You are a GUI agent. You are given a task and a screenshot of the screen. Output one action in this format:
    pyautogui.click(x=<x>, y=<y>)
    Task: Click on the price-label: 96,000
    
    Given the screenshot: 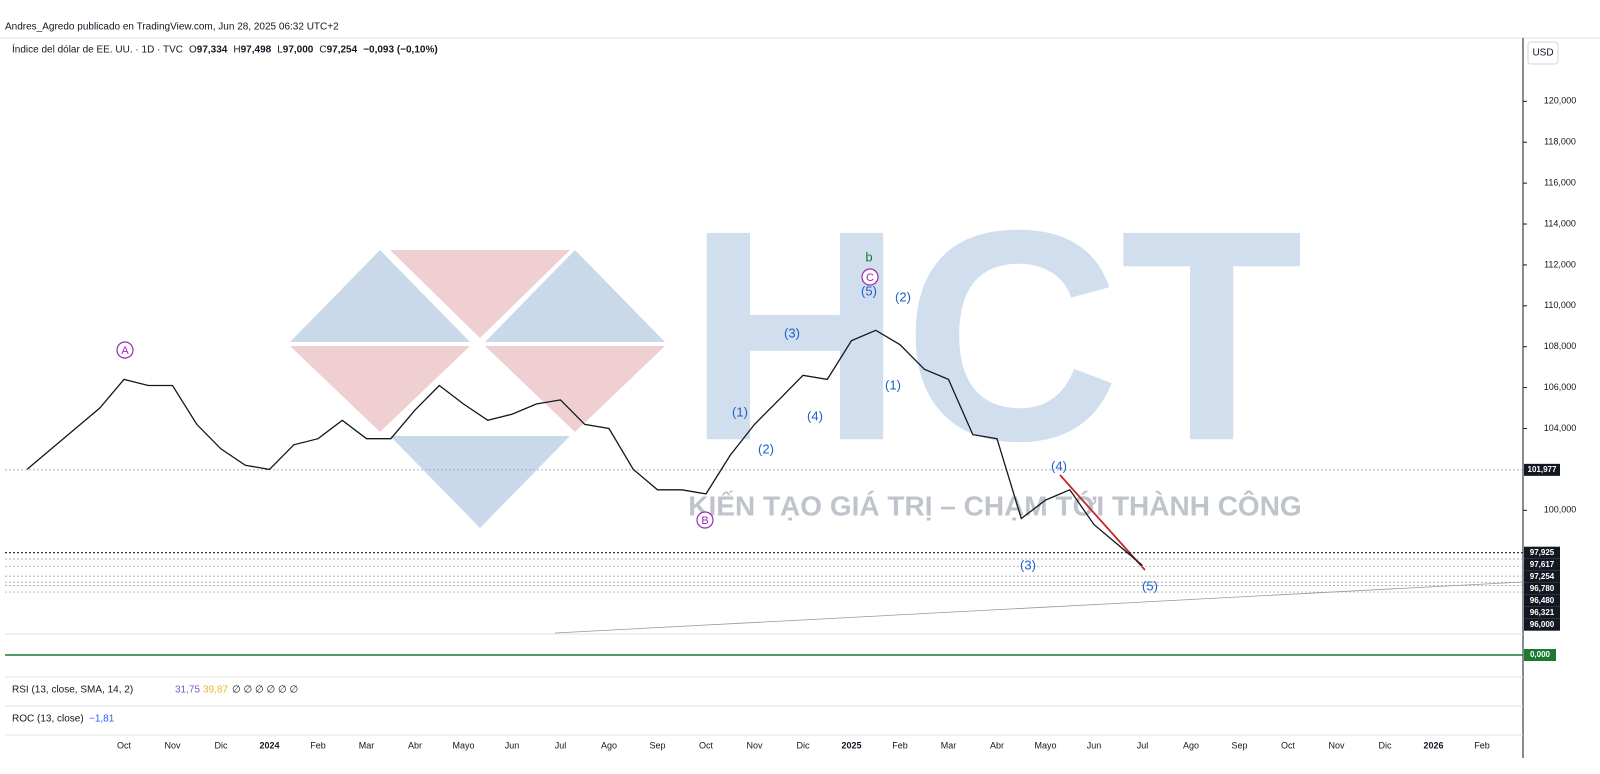 What is the action you would take?
    pyautogui.click(x=1542, y=624)
    